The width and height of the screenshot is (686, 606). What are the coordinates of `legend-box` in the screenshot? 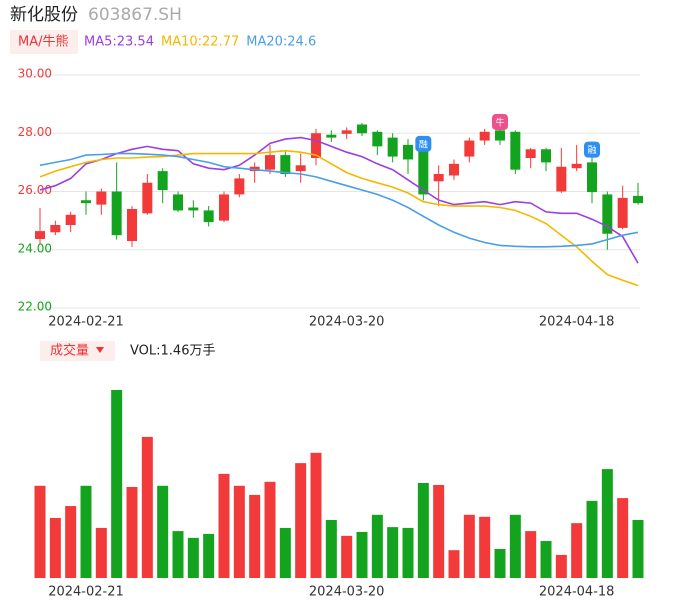 It's located at (44, 42).